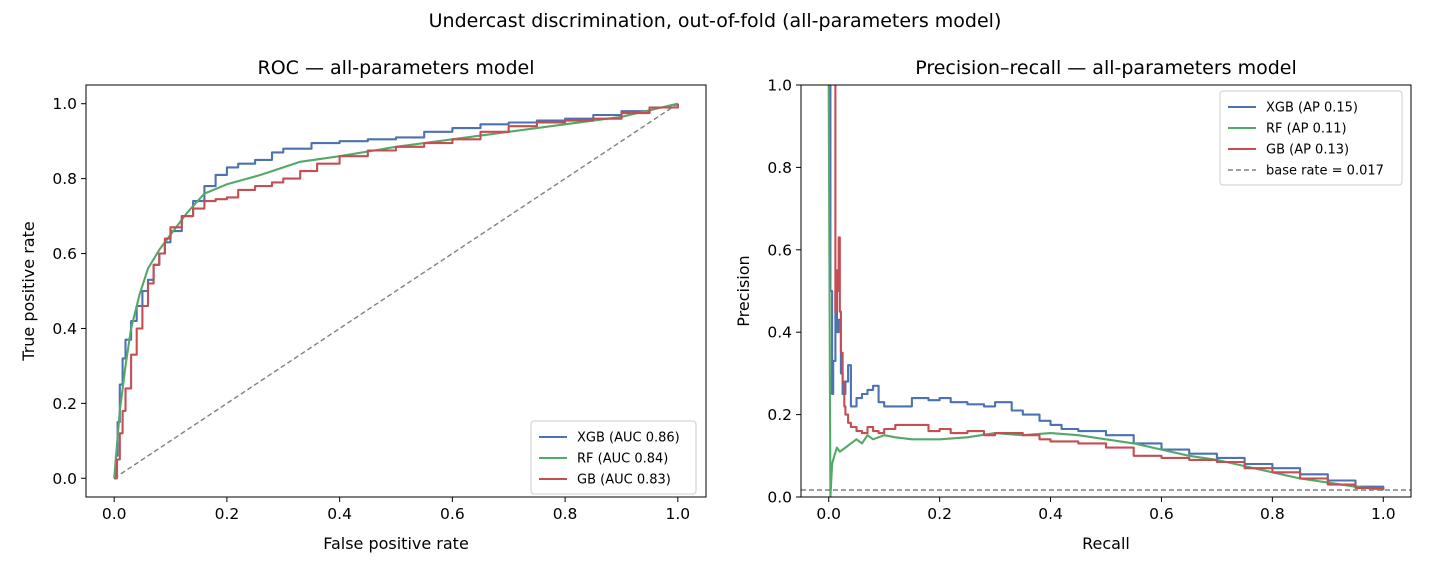 This screenshot has height=572, width=1430. What do you see at coordinates (779, 415) in the screenshot?
I see `pr-ytick-label: 0.2` at bounding box center [779, 415].